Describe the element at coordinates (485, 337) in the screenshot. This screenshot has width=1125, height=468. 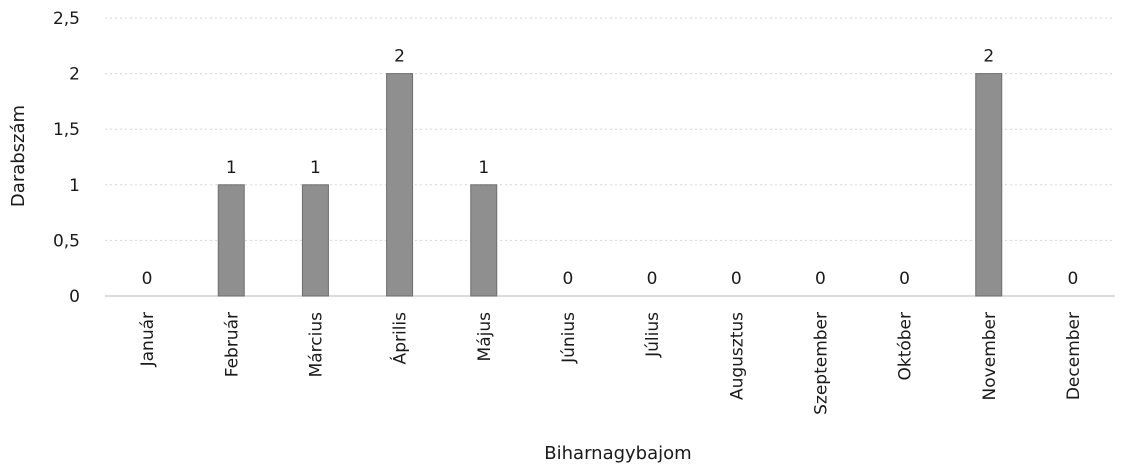
I see `x-category-label: Május` at that location.